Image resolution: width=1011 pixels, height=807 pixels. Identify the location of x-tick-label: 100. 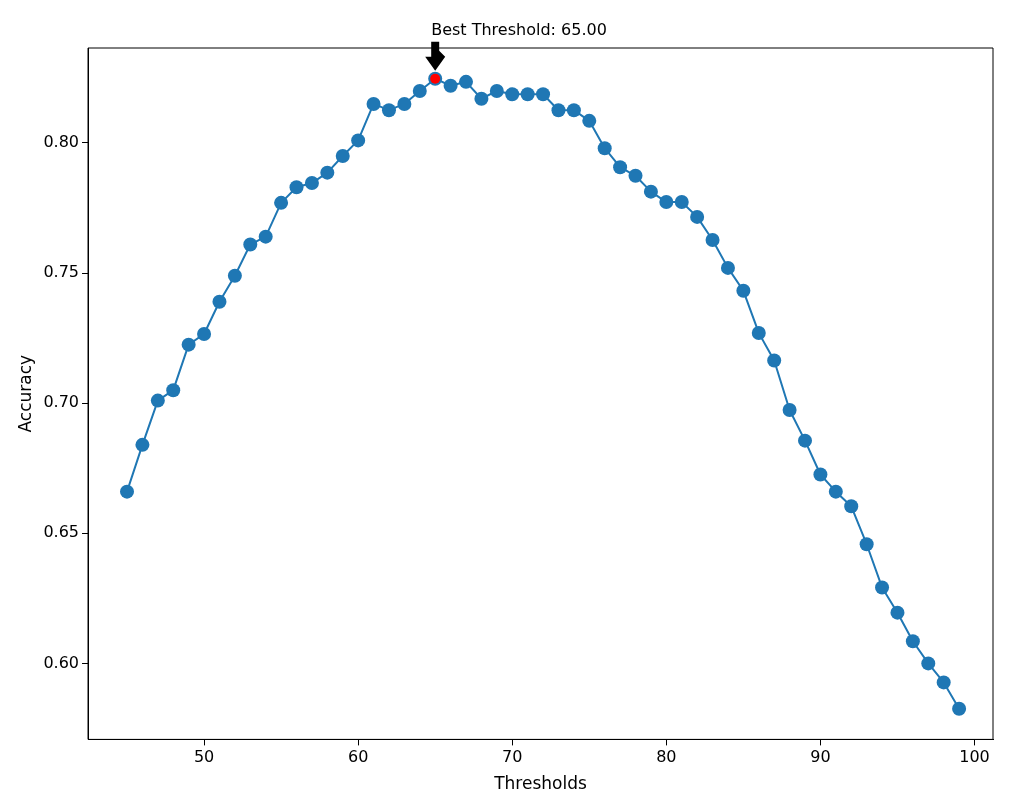
(974, 757).